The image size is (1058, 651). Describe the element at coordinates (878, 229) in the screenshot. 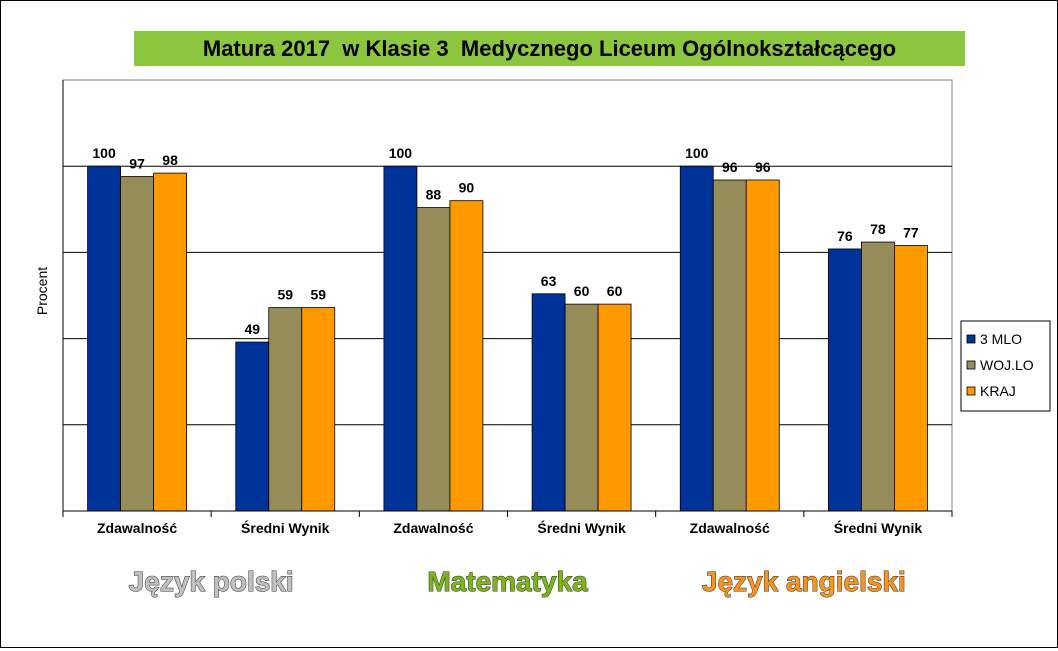

I see `data-label: 78` at that location.